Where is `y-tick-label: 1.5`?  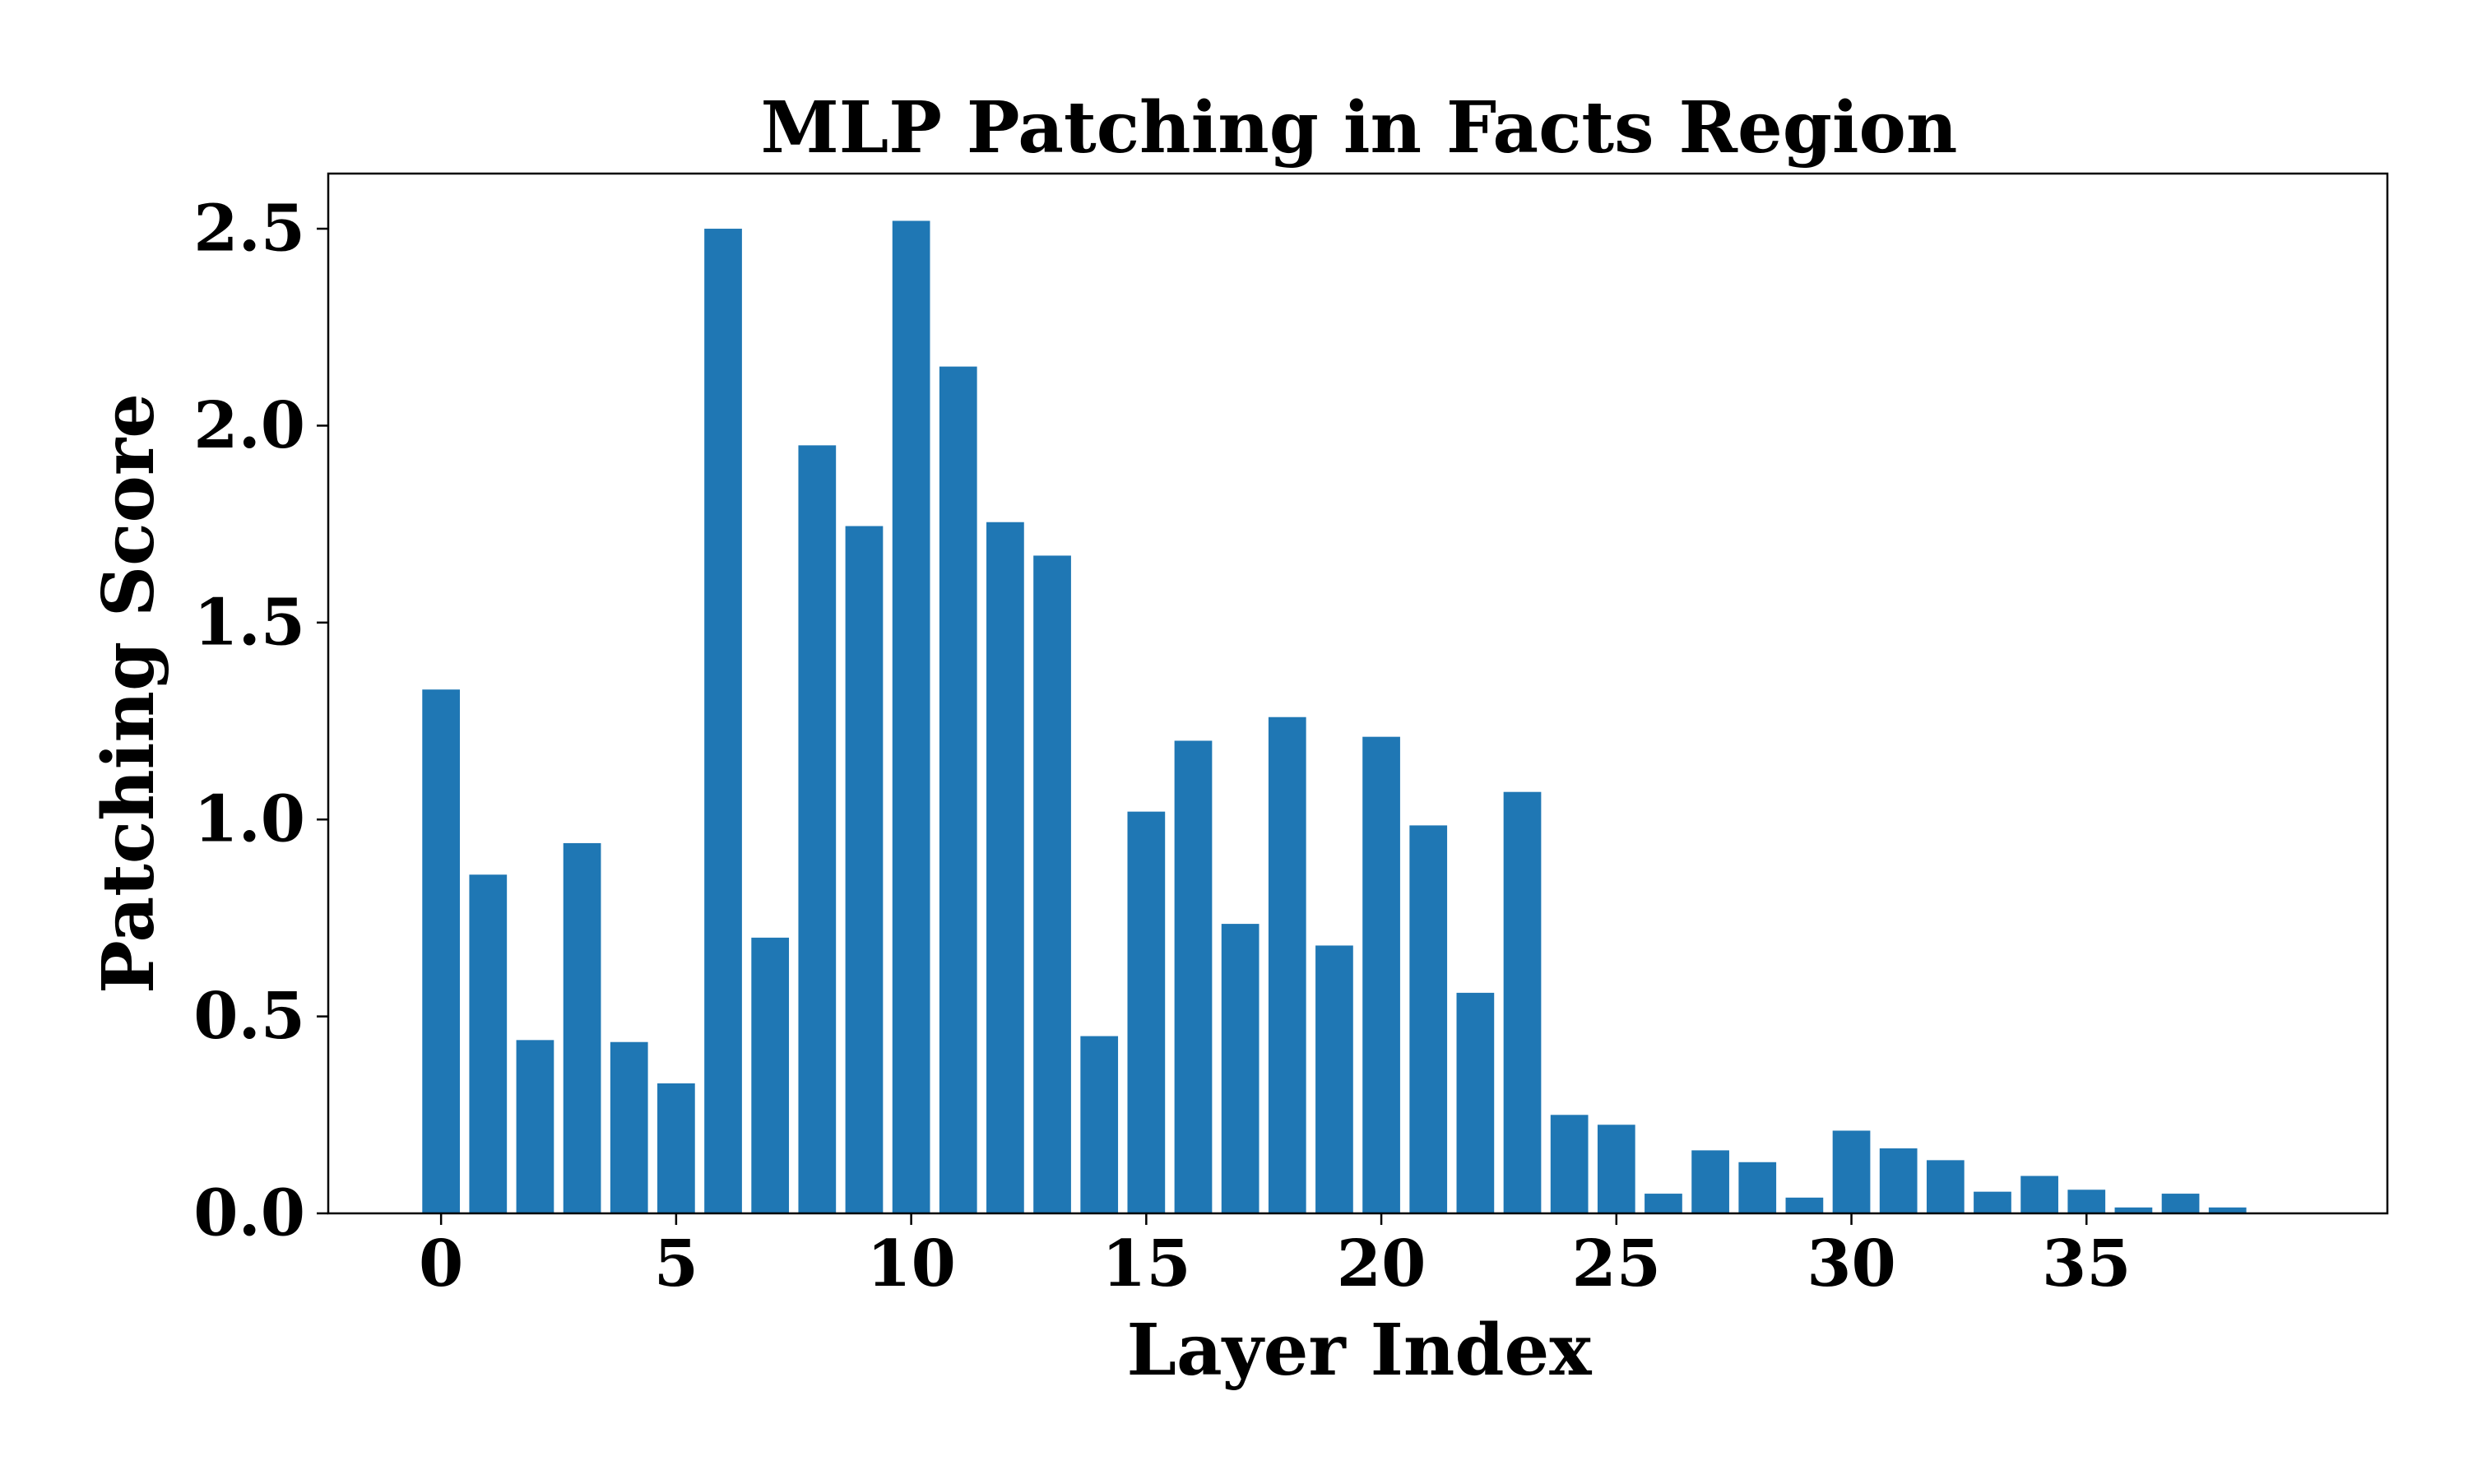 y-tick-label: 1.5 is located at coordinates (249, 622).